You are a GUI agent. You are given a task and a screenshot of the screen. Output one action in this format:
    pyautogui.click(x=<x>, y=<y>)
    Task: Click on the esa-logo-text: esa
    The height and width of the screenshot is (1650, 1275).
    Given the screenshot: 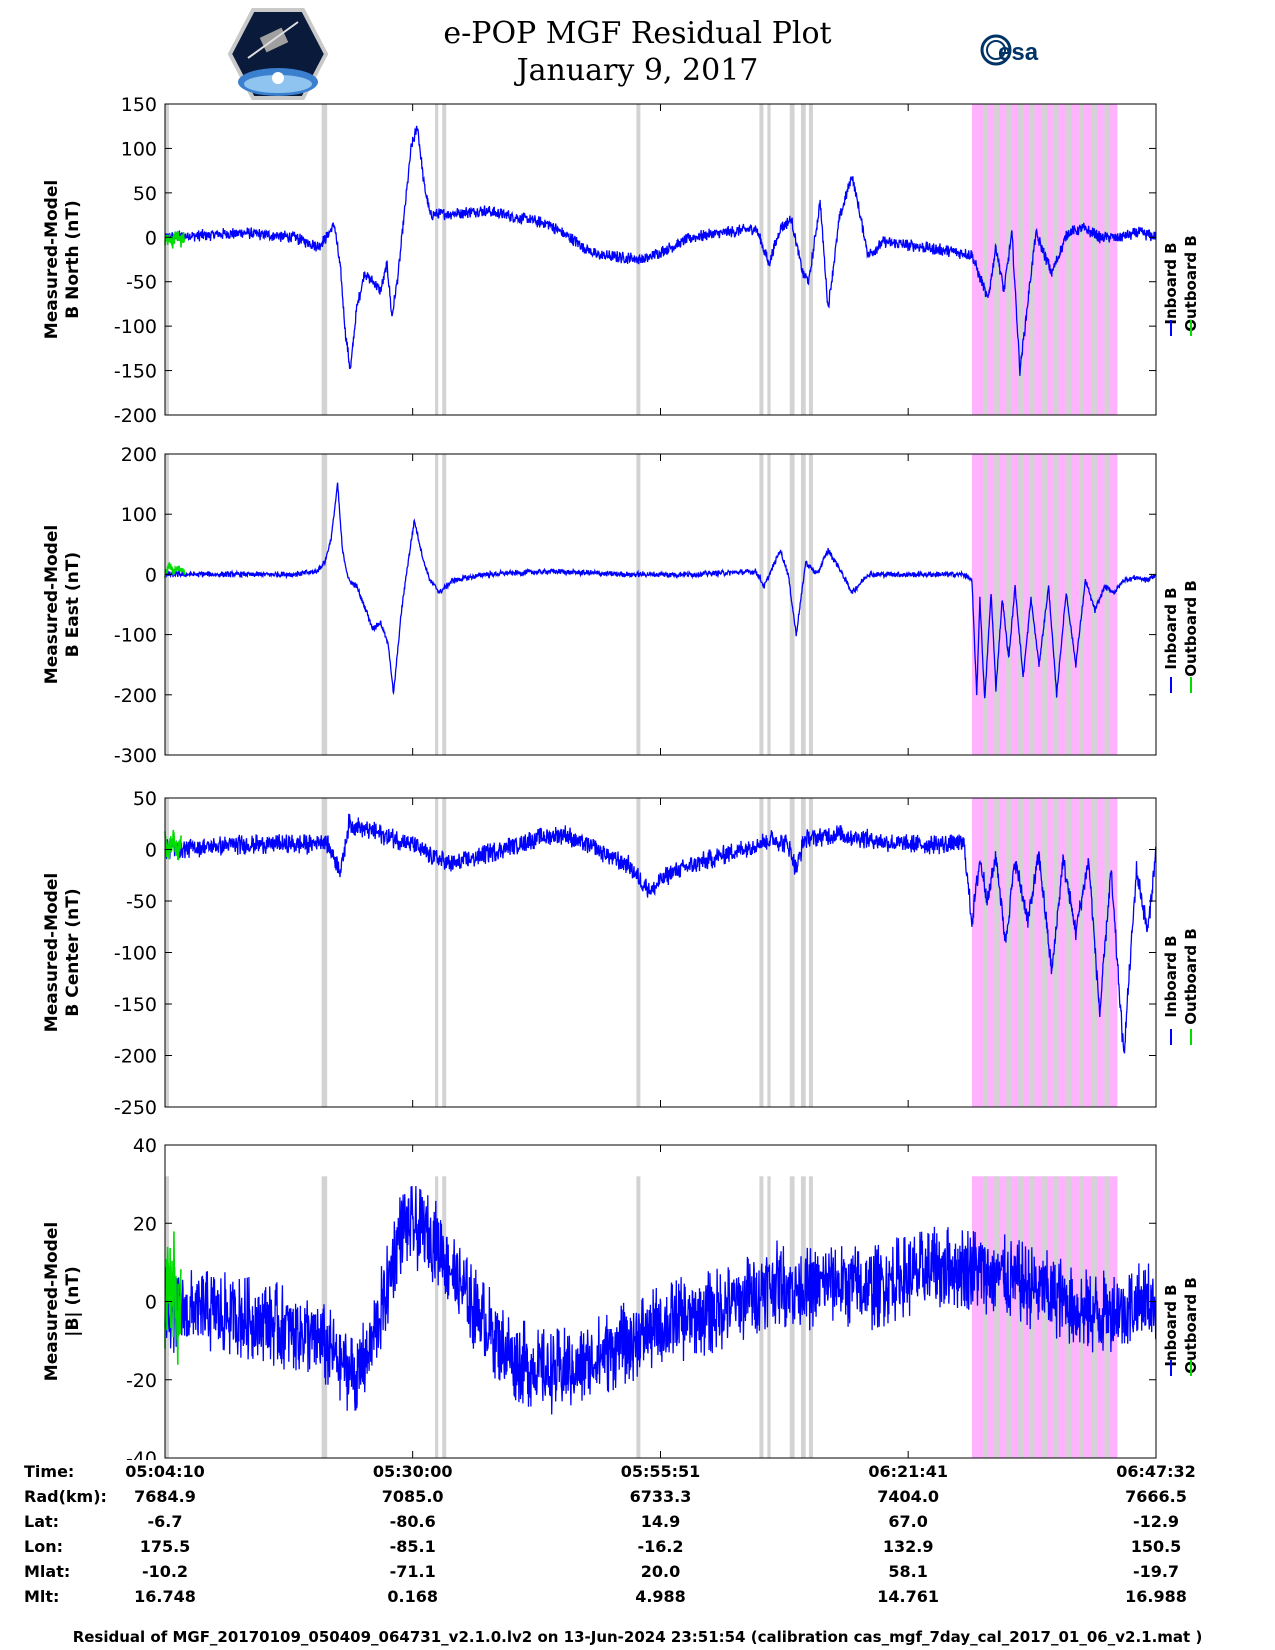 What is the action you would take?
    pyautogui.click(x=1018, y=52)
    